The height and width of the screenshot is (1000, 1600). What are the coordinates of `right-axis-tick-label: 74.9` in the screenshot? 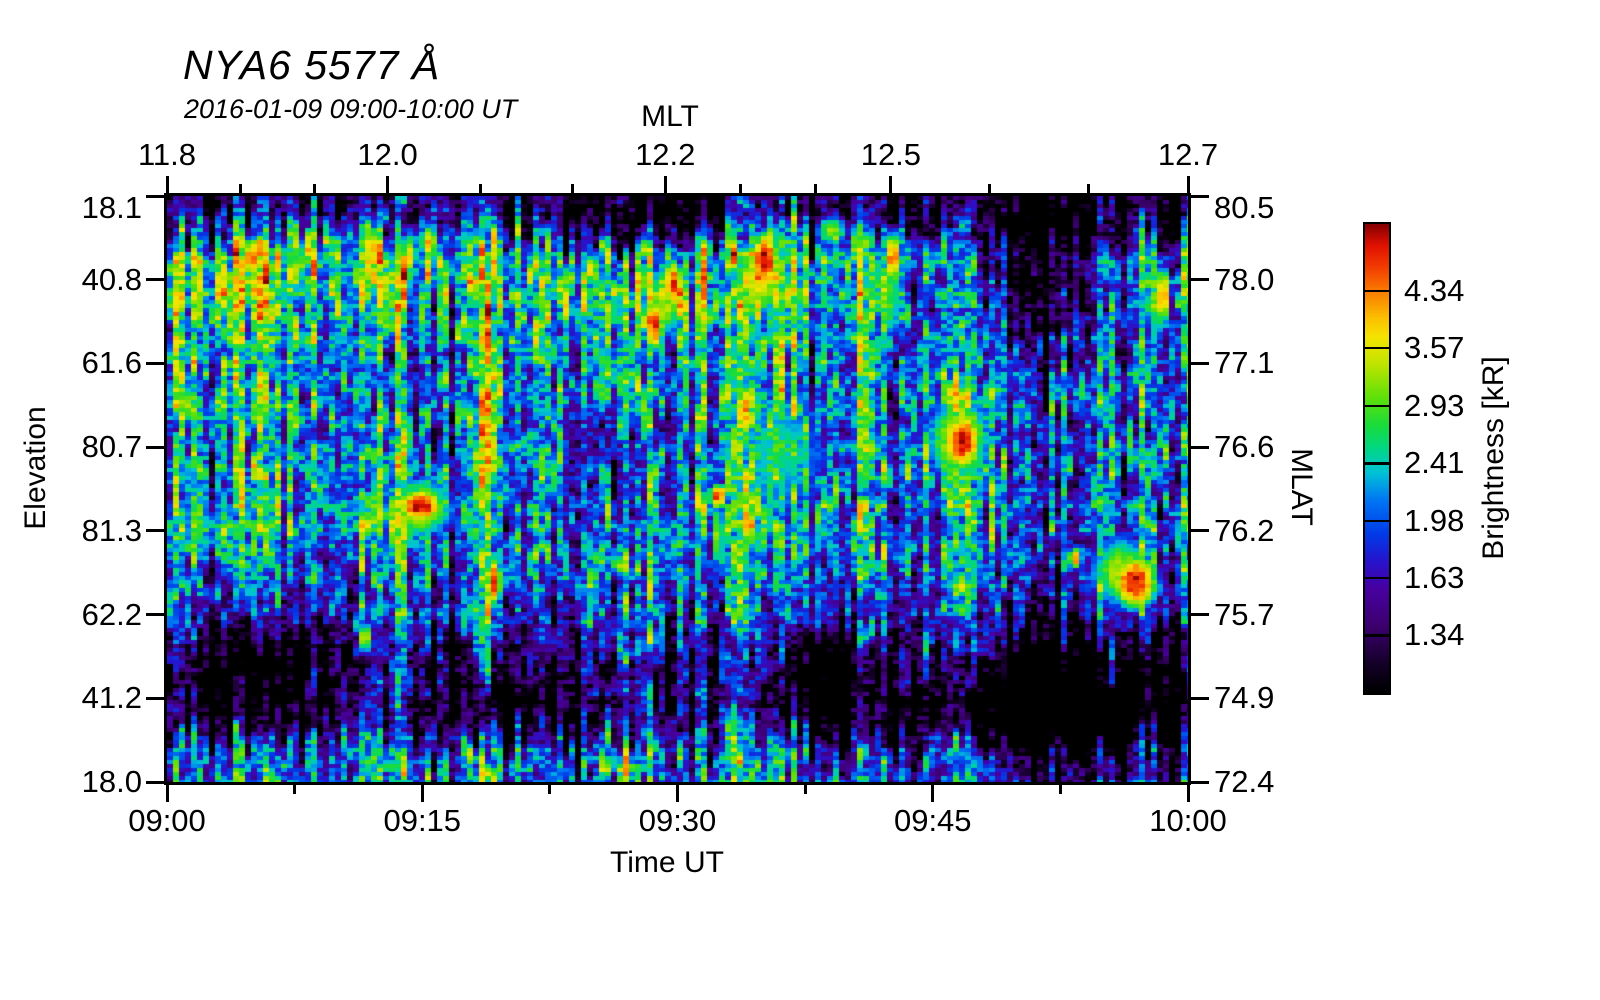 It's located at (1244, 698).